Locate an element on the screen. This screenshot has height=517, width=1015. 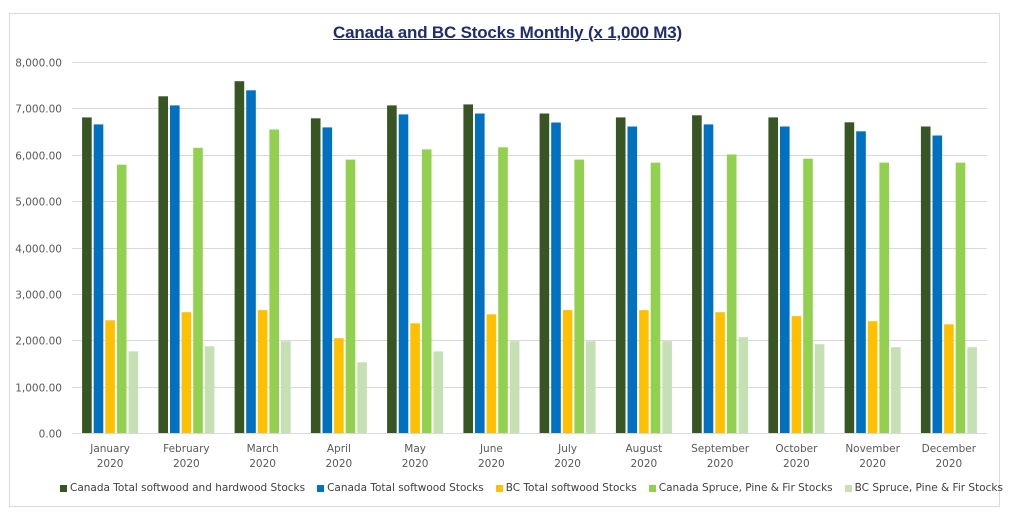
legend-label: Canada Total softwood Stocks is located at coordinates (405, 488).